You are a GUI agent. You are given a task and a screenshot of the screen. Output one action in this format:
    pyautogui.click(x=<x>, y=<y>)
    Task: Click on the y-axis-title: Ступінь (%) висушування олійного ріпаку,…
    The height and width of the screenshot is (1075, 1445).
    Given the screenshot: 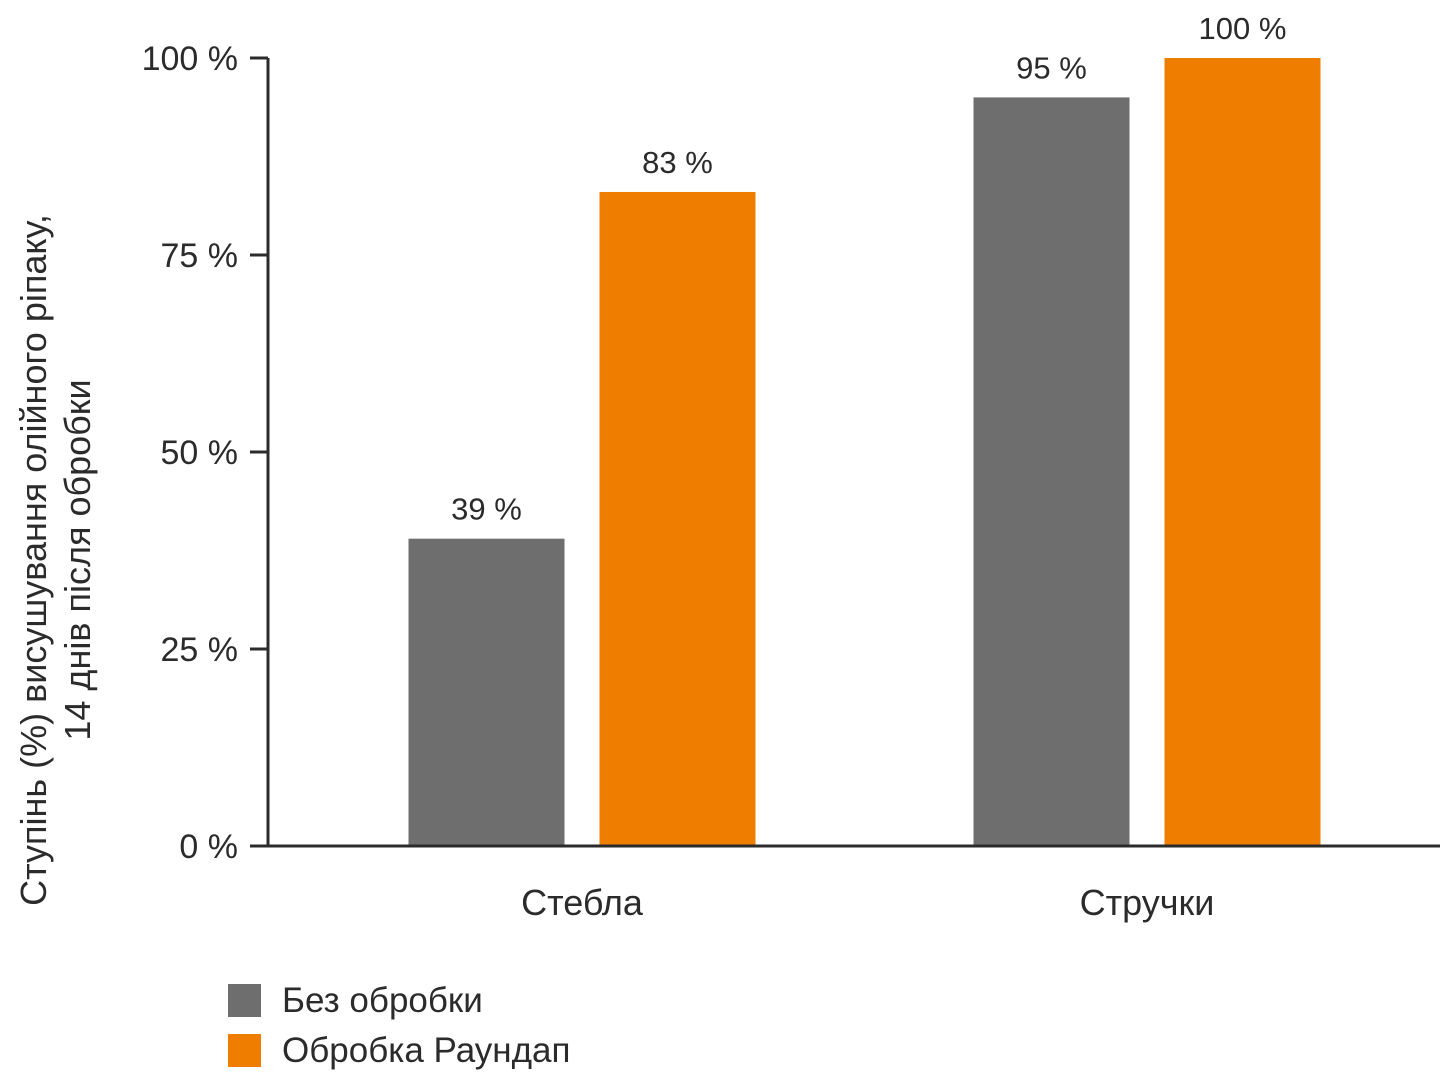 What is the action you would take?
    pyautogui.click(x=55, y=560)
    